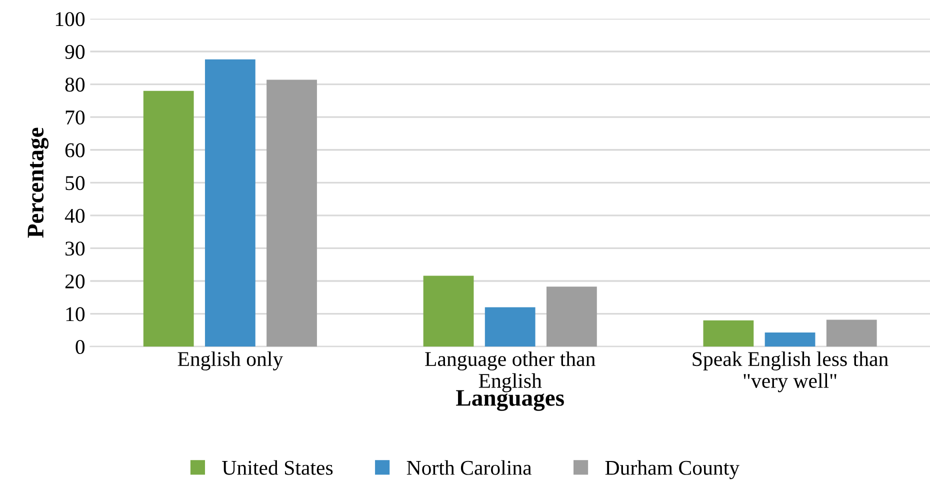 Image resolution: width=930 pixels, height=493 pixels. What do you see at coordinates (38, 183) in the screenshot?
I see `y-axis-title: Percentage` at bounding box center [38, 183].